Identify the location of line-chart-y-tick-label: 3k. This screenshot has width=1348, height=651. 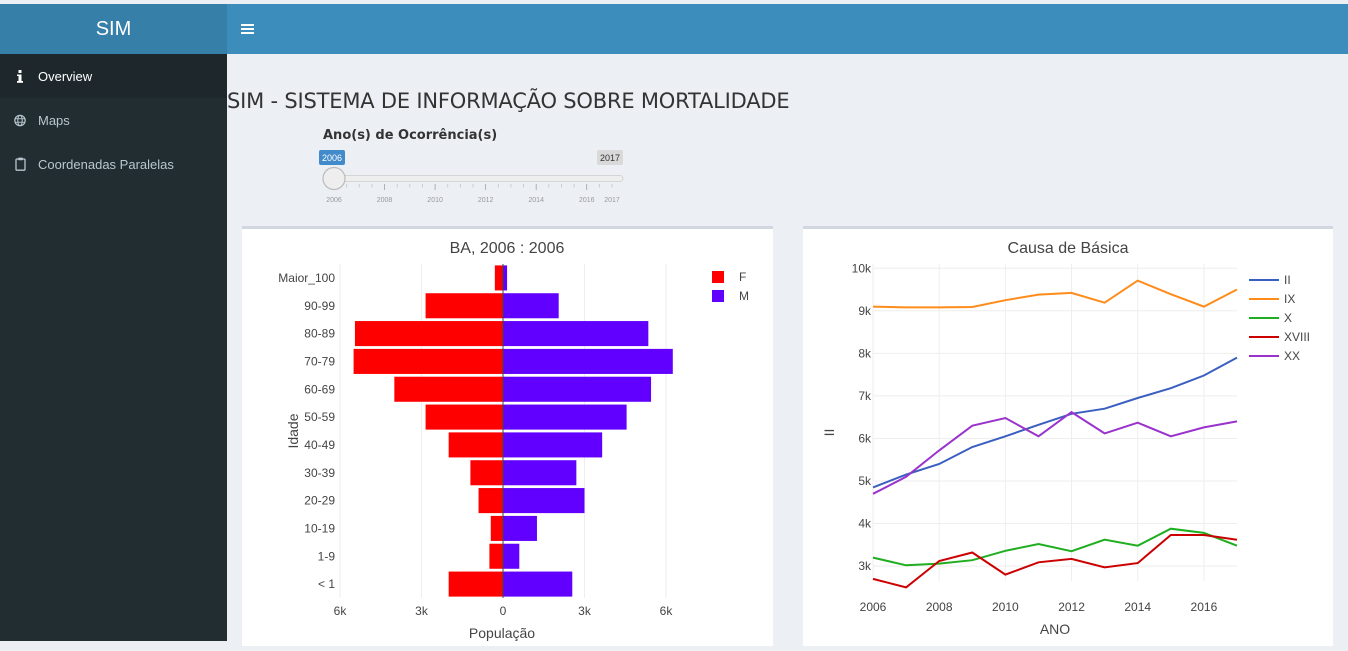
(865, 566).